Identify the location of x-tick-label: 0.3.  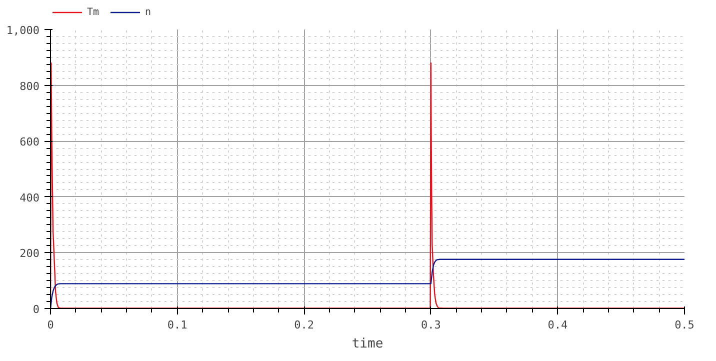
(430, 325).